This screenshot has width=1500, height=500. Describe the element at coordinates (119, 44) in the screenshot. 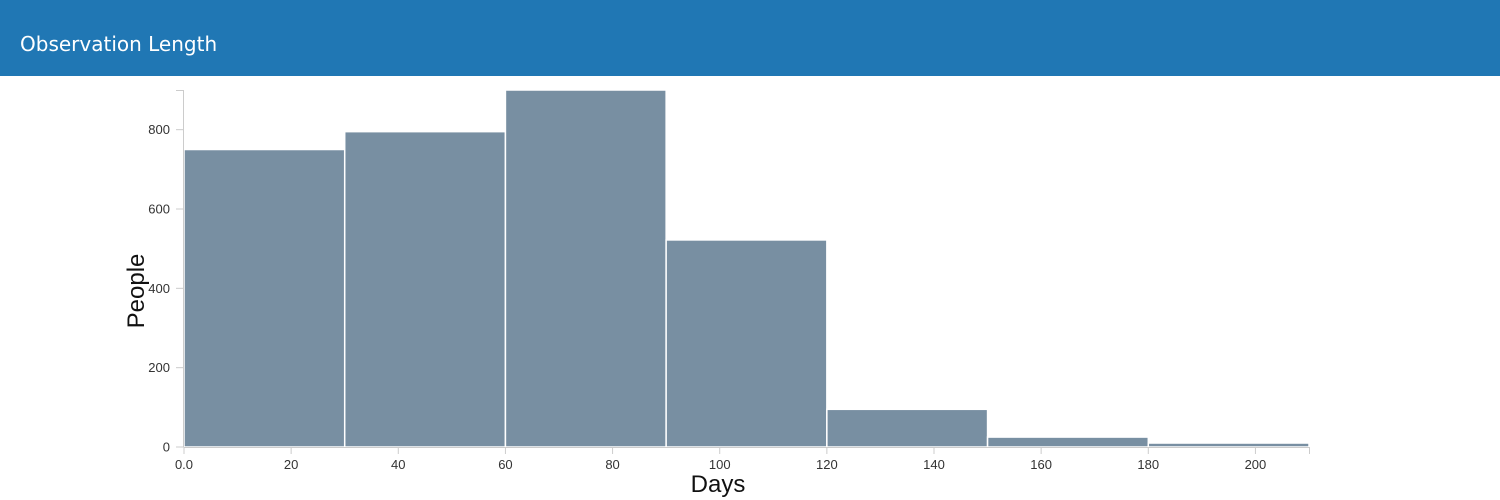

I see `page-title: Observation Length` at that location.